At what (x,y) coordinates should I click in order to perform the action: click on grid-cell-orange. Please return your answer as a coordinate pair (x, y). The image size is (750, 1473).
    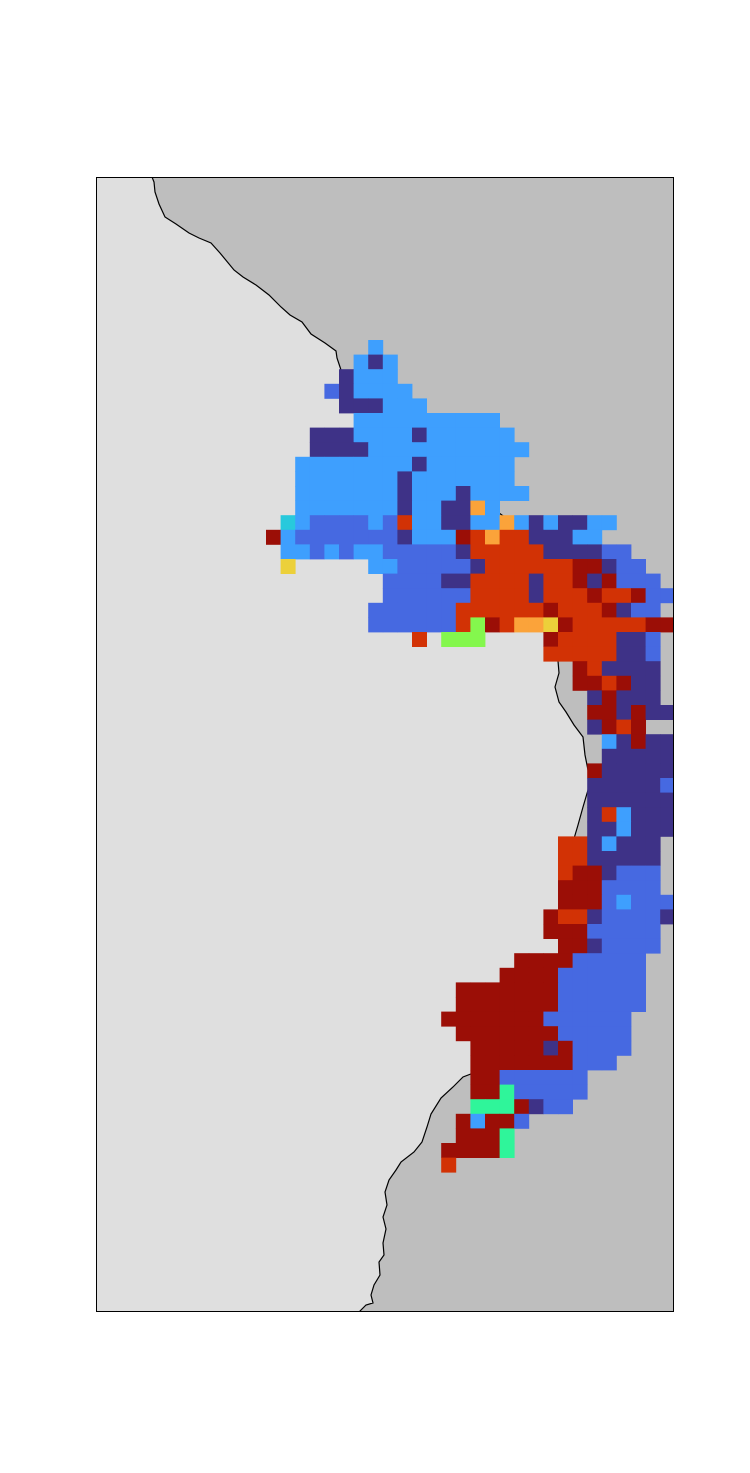
    Looking at the image, I should click on (478, 508).